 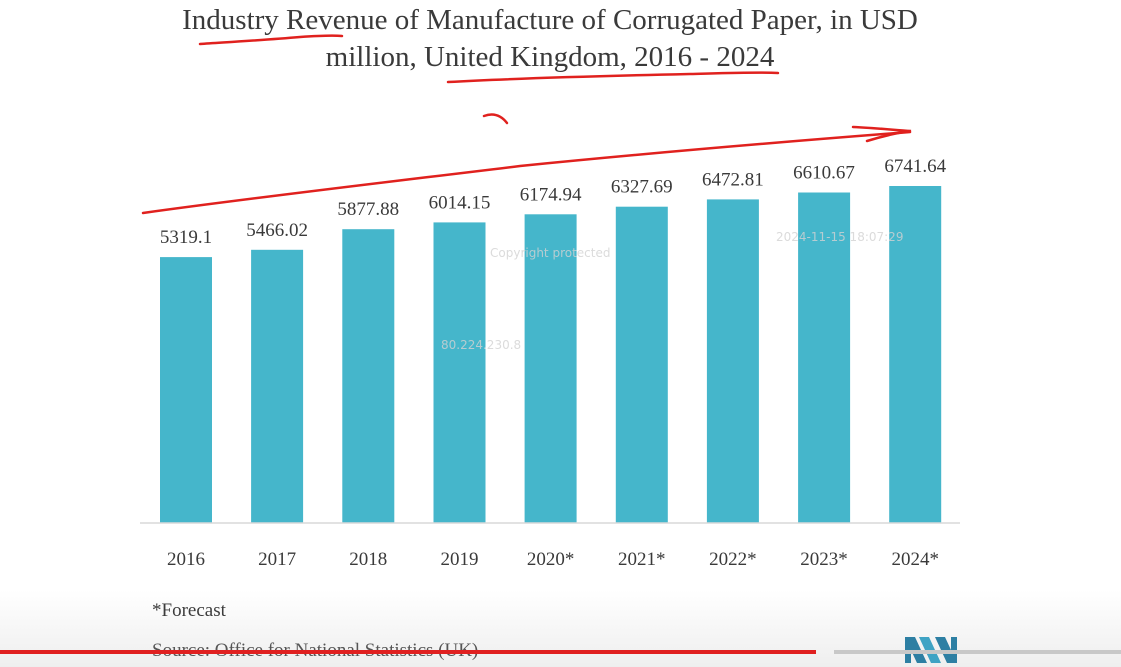 What do you see at coordinates (277, 386) in the screenshot?
I see `bar-2017` at bounding box center [277, 386].